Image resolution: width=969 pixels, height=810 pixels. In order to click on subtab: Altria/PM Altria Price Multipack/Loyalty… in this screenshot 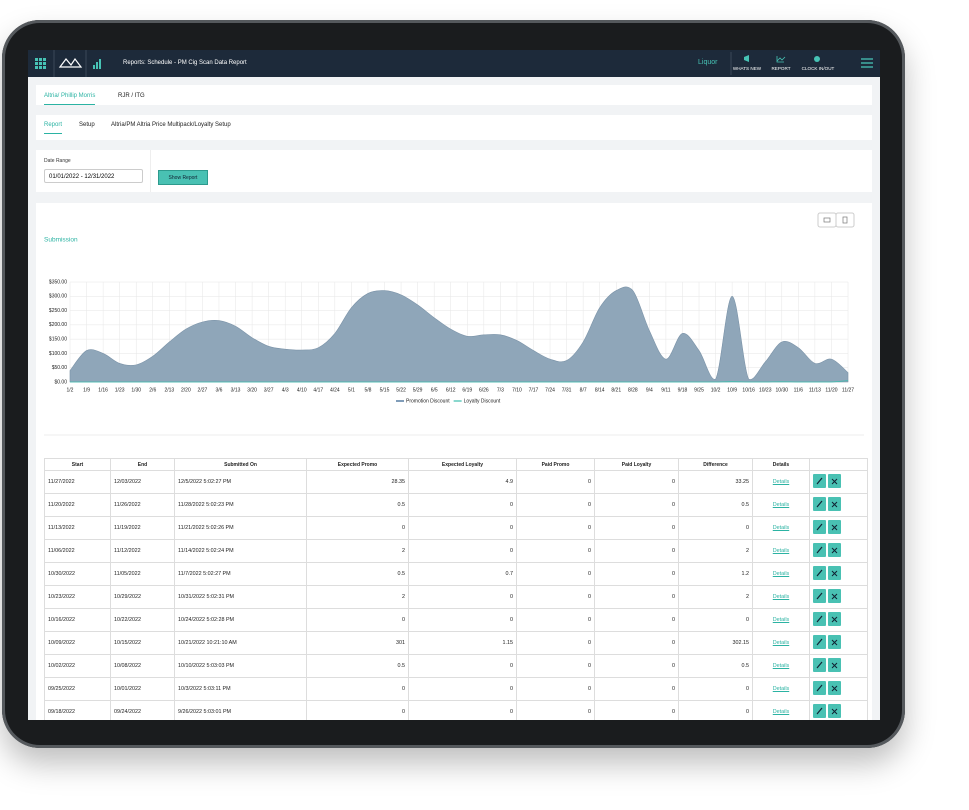, I will do `click(171, 125)`.